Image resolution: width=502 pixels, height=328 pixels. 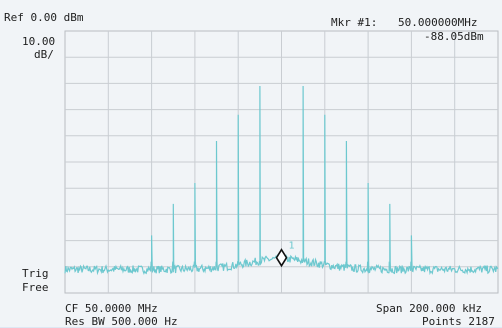 What do you see at coordinates (429, 309) in the screenshot?
I see `frequency-span: Span 200.000 kHz` at bounding box center [429, 309].